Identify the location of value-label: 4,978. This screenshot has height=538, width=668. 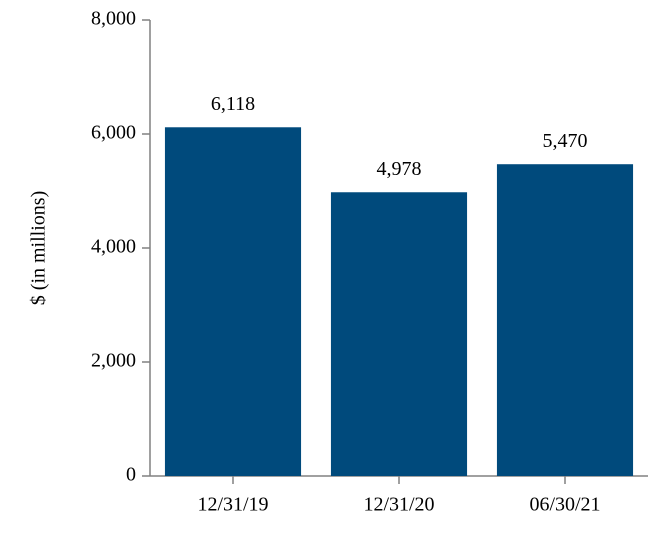
(399, 169).